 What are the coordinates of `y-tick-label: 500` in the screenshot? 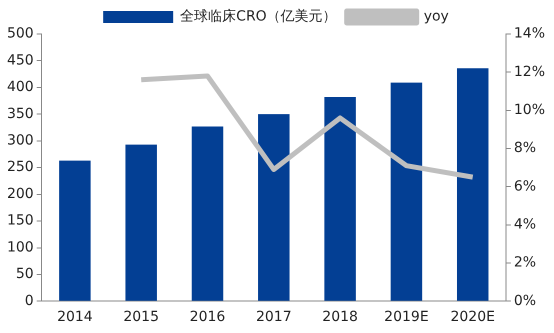 It's located at (20, 34).